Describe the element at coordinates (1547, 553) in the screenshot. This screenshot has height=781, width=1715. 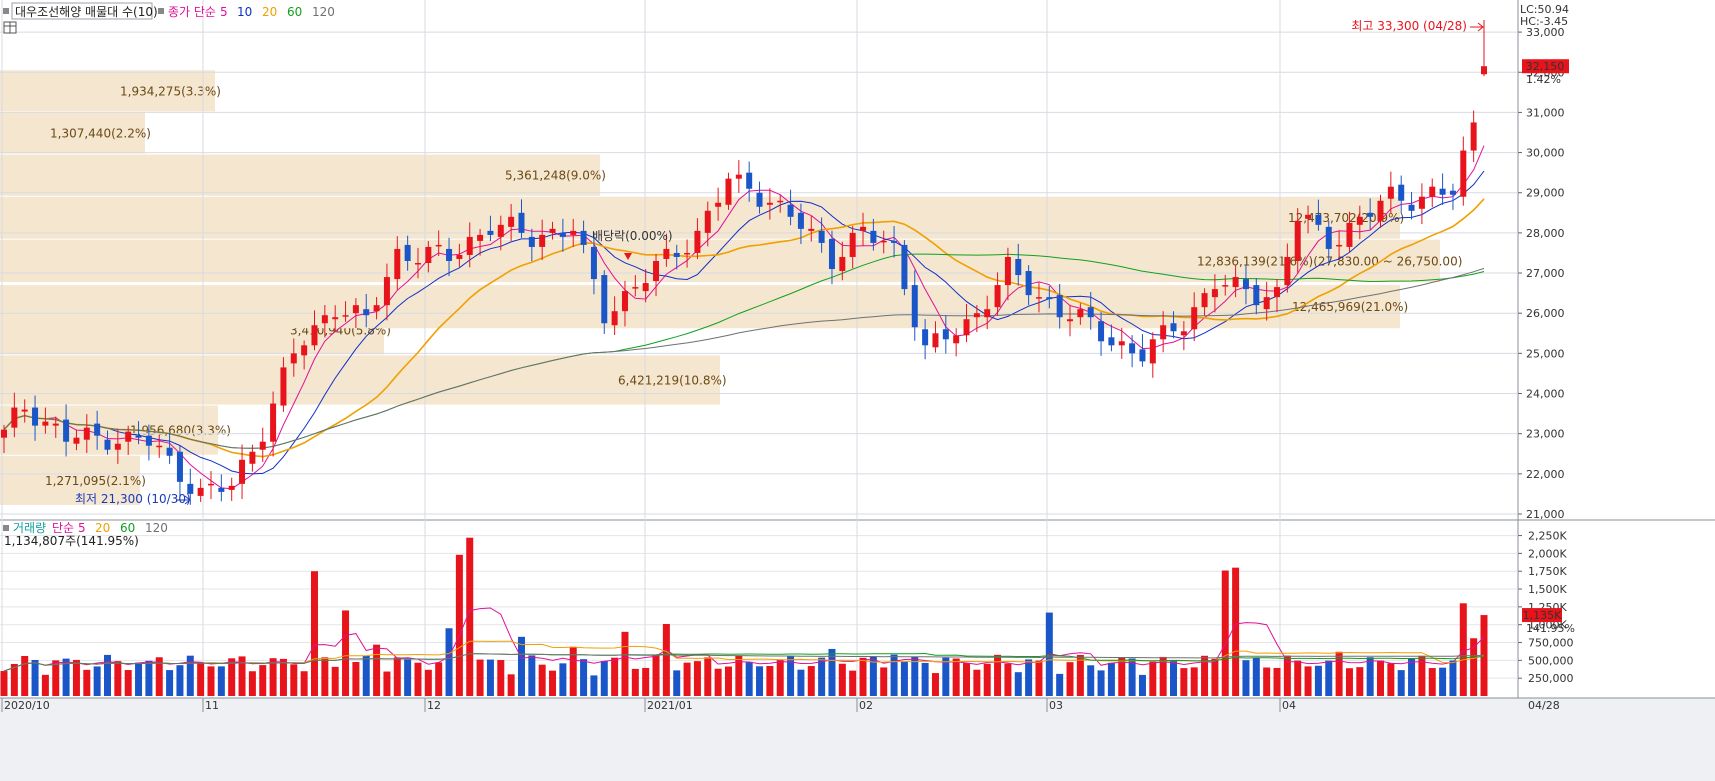
I see `vol-tick-label: 2,000K` at that location.